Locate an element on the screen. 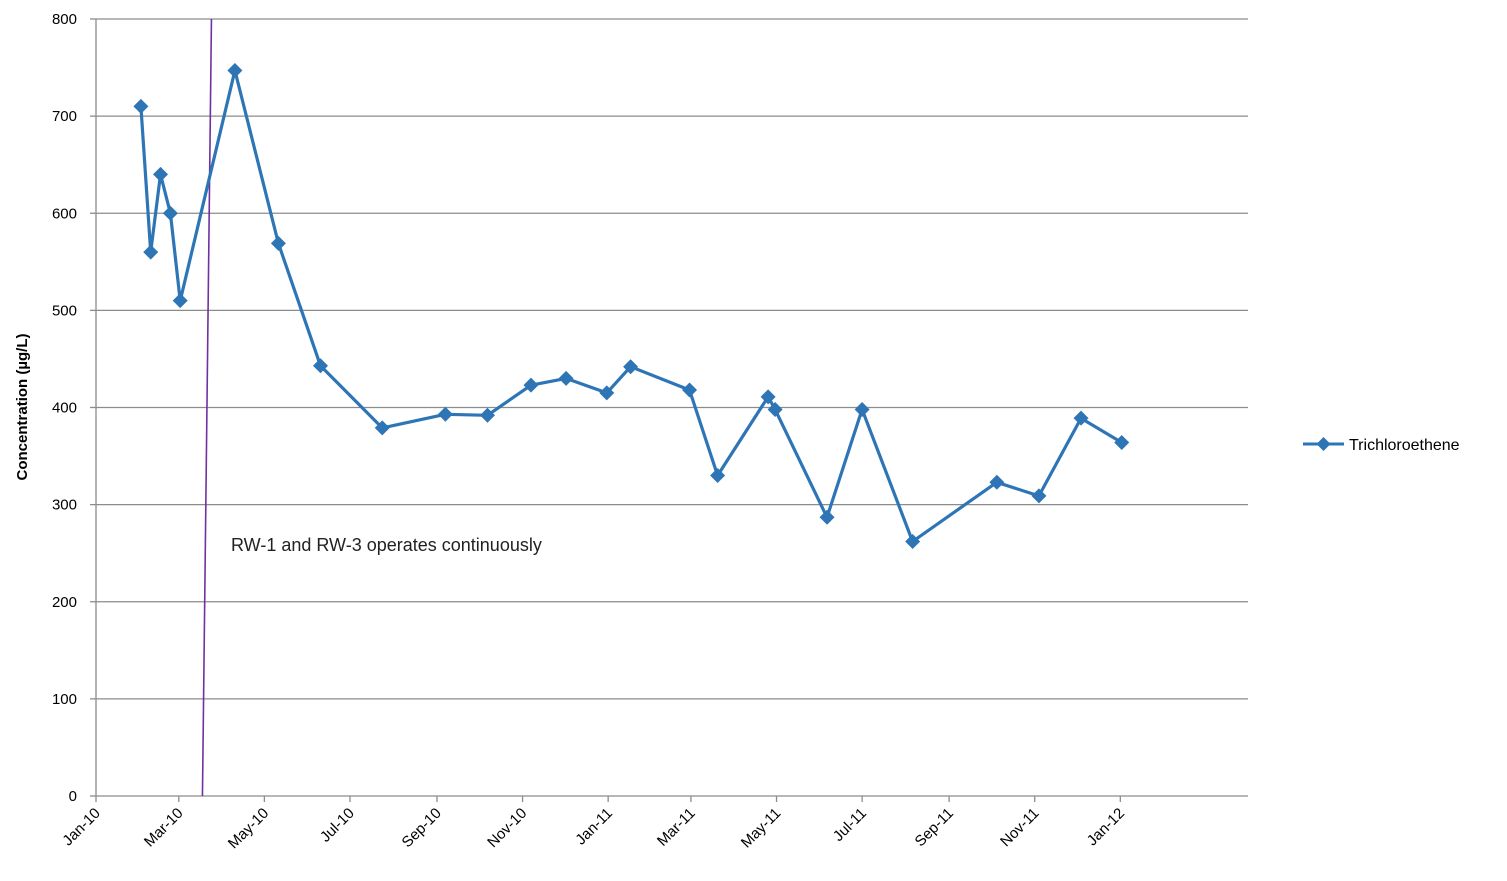 The width and height of the screenshot is (1507, 881). y-tick-label-100: 100 is located at coordinates (64, 699).